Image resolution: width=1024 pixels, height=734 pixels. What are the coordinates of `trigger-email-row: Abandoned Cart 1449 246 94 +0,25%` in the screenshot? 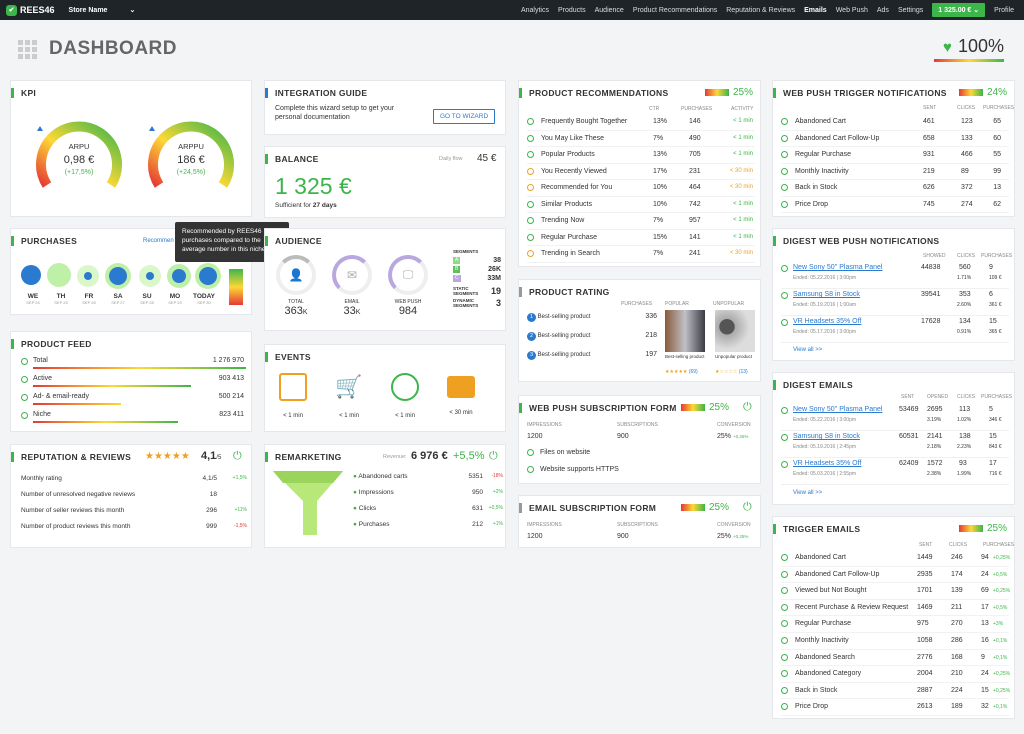 It's located at (895, 558).